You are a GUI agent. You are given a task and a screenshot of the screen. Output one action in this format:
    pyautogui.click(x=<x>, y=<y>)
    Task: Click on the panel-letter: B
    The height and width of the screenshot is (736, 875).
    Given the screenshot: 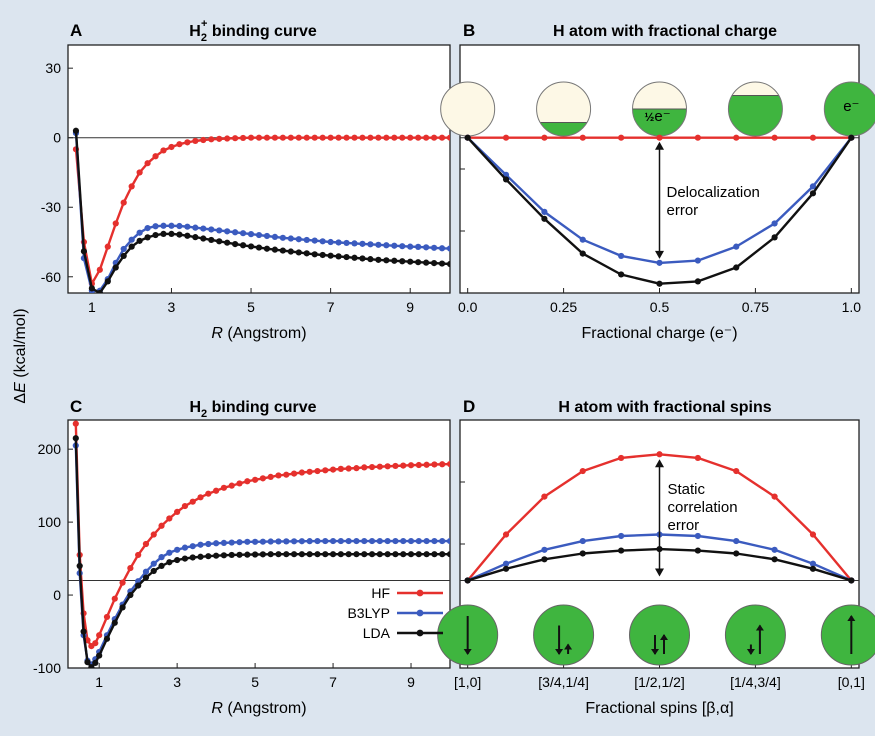 What is the action you would take?
    pyautogui.click(x=469, y=30)
    